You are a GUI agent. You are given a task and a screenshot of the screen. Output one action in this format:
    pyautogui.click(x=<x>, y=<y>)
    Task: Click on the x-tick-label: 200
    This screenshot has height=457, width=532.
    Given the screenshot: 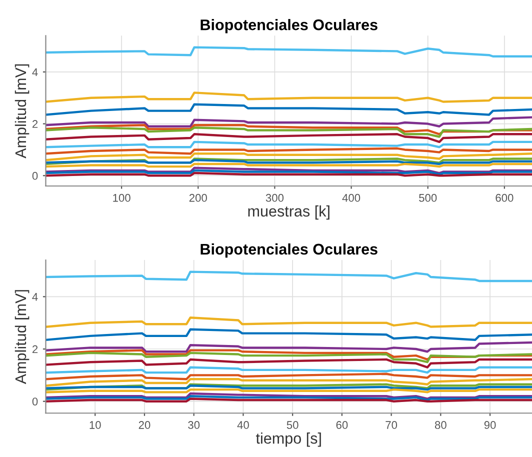 What is the action you would take?
    pyautogui.click(x=198, y=198)
    